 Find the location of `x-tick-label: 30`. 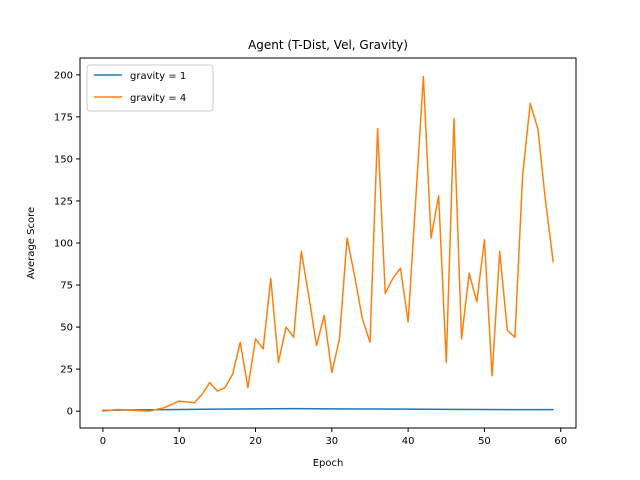

x-tick-label: 30 is located at coordinates (331, 441).